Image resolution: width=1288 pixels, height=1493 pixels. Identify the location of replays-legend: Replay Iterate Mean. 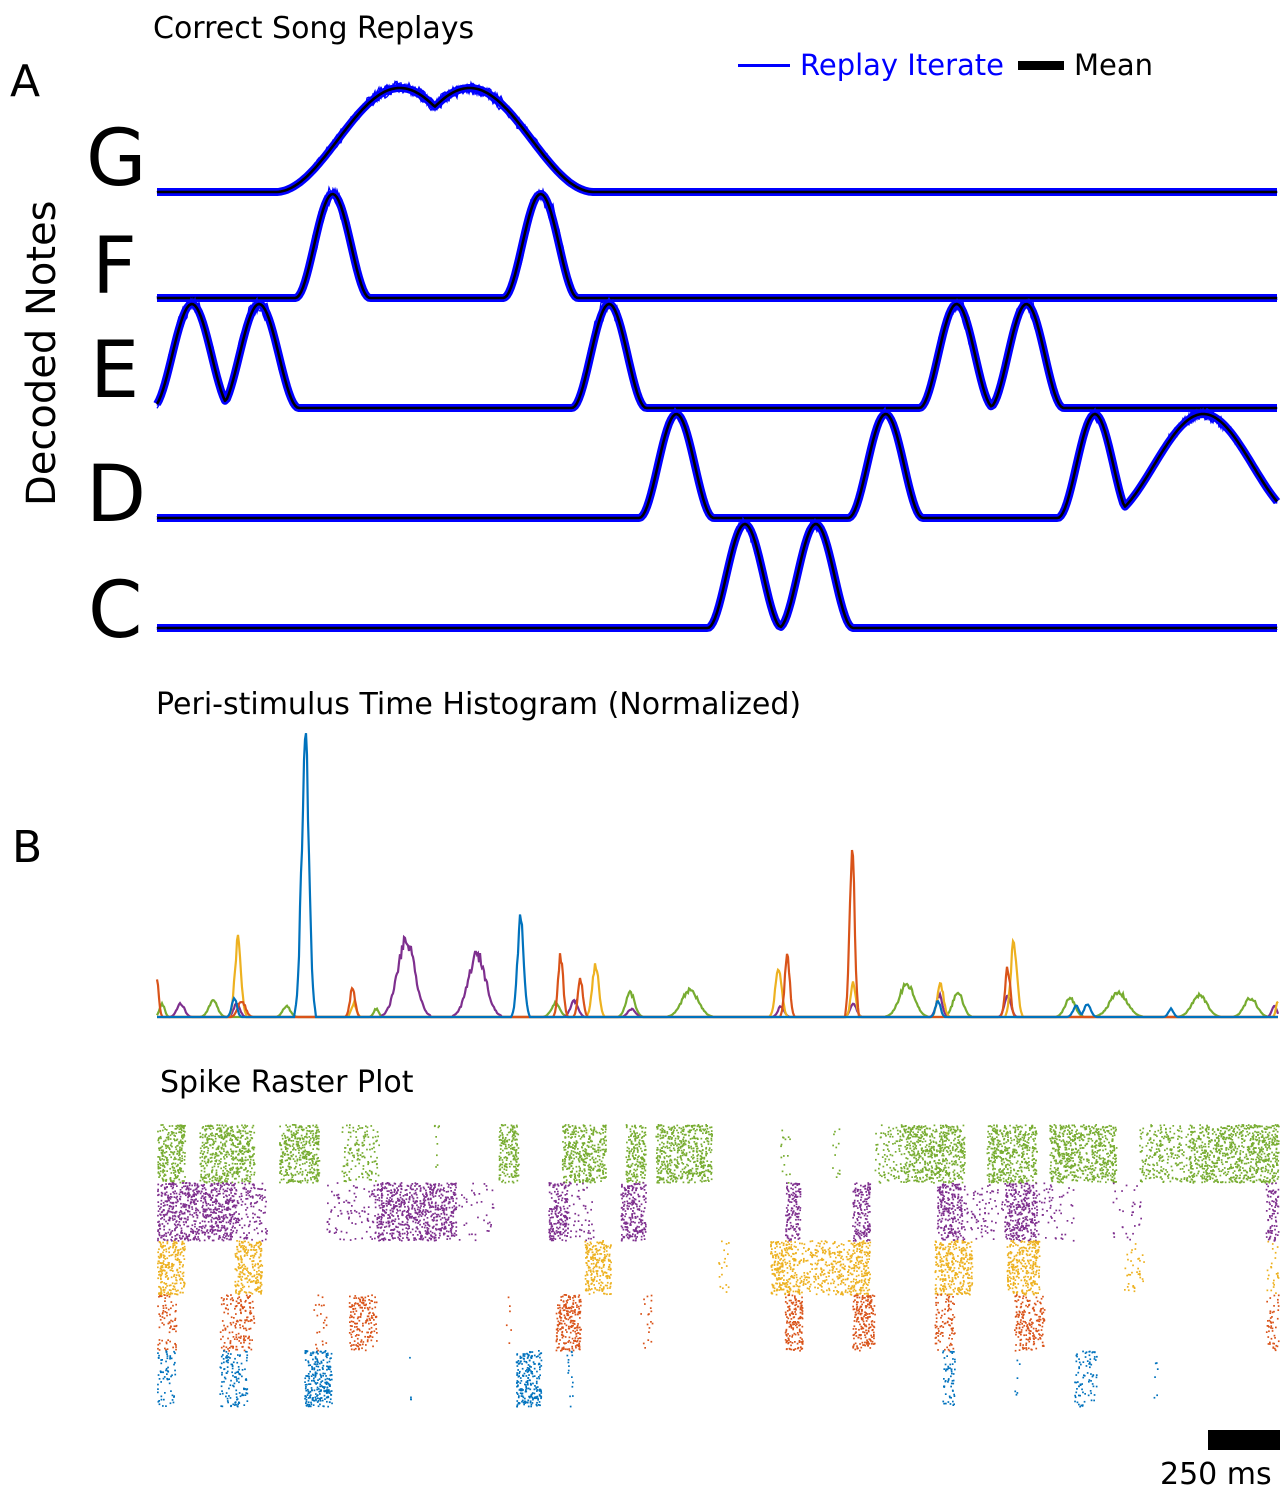
(945, 65).